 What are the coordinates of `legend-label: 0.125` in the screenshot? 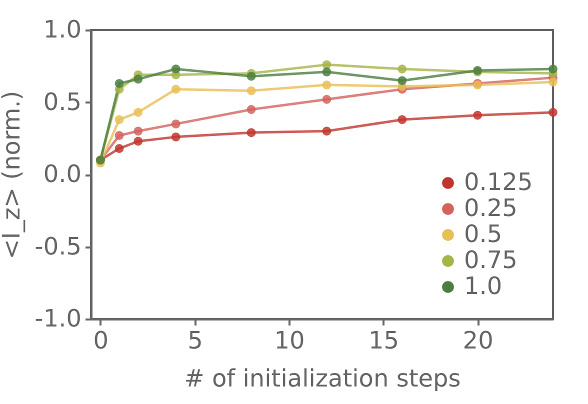 It's located at (498, 182).